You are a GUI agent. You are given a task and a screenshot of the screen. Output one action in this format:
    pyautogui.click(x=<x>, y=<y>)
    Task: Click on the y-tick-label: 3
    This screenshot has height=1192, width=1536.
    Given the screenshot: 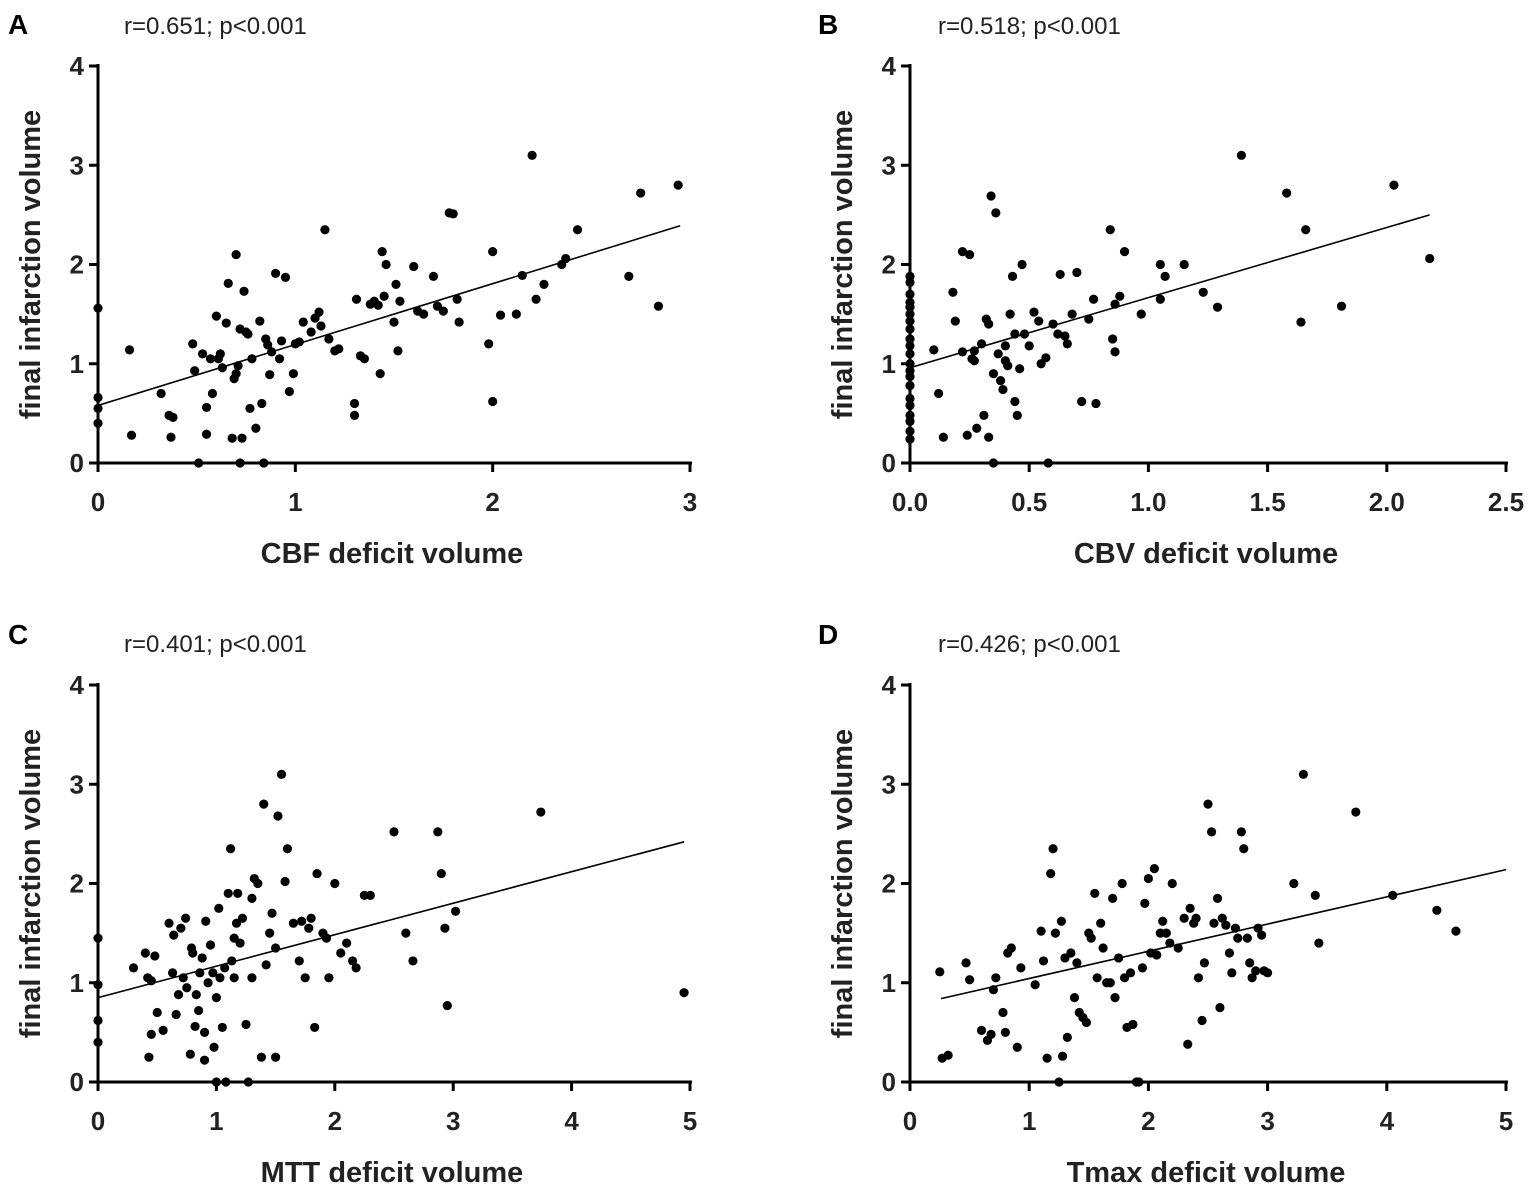 What is the action you would take?
    pyautogui.click(x=889, y=165)
    